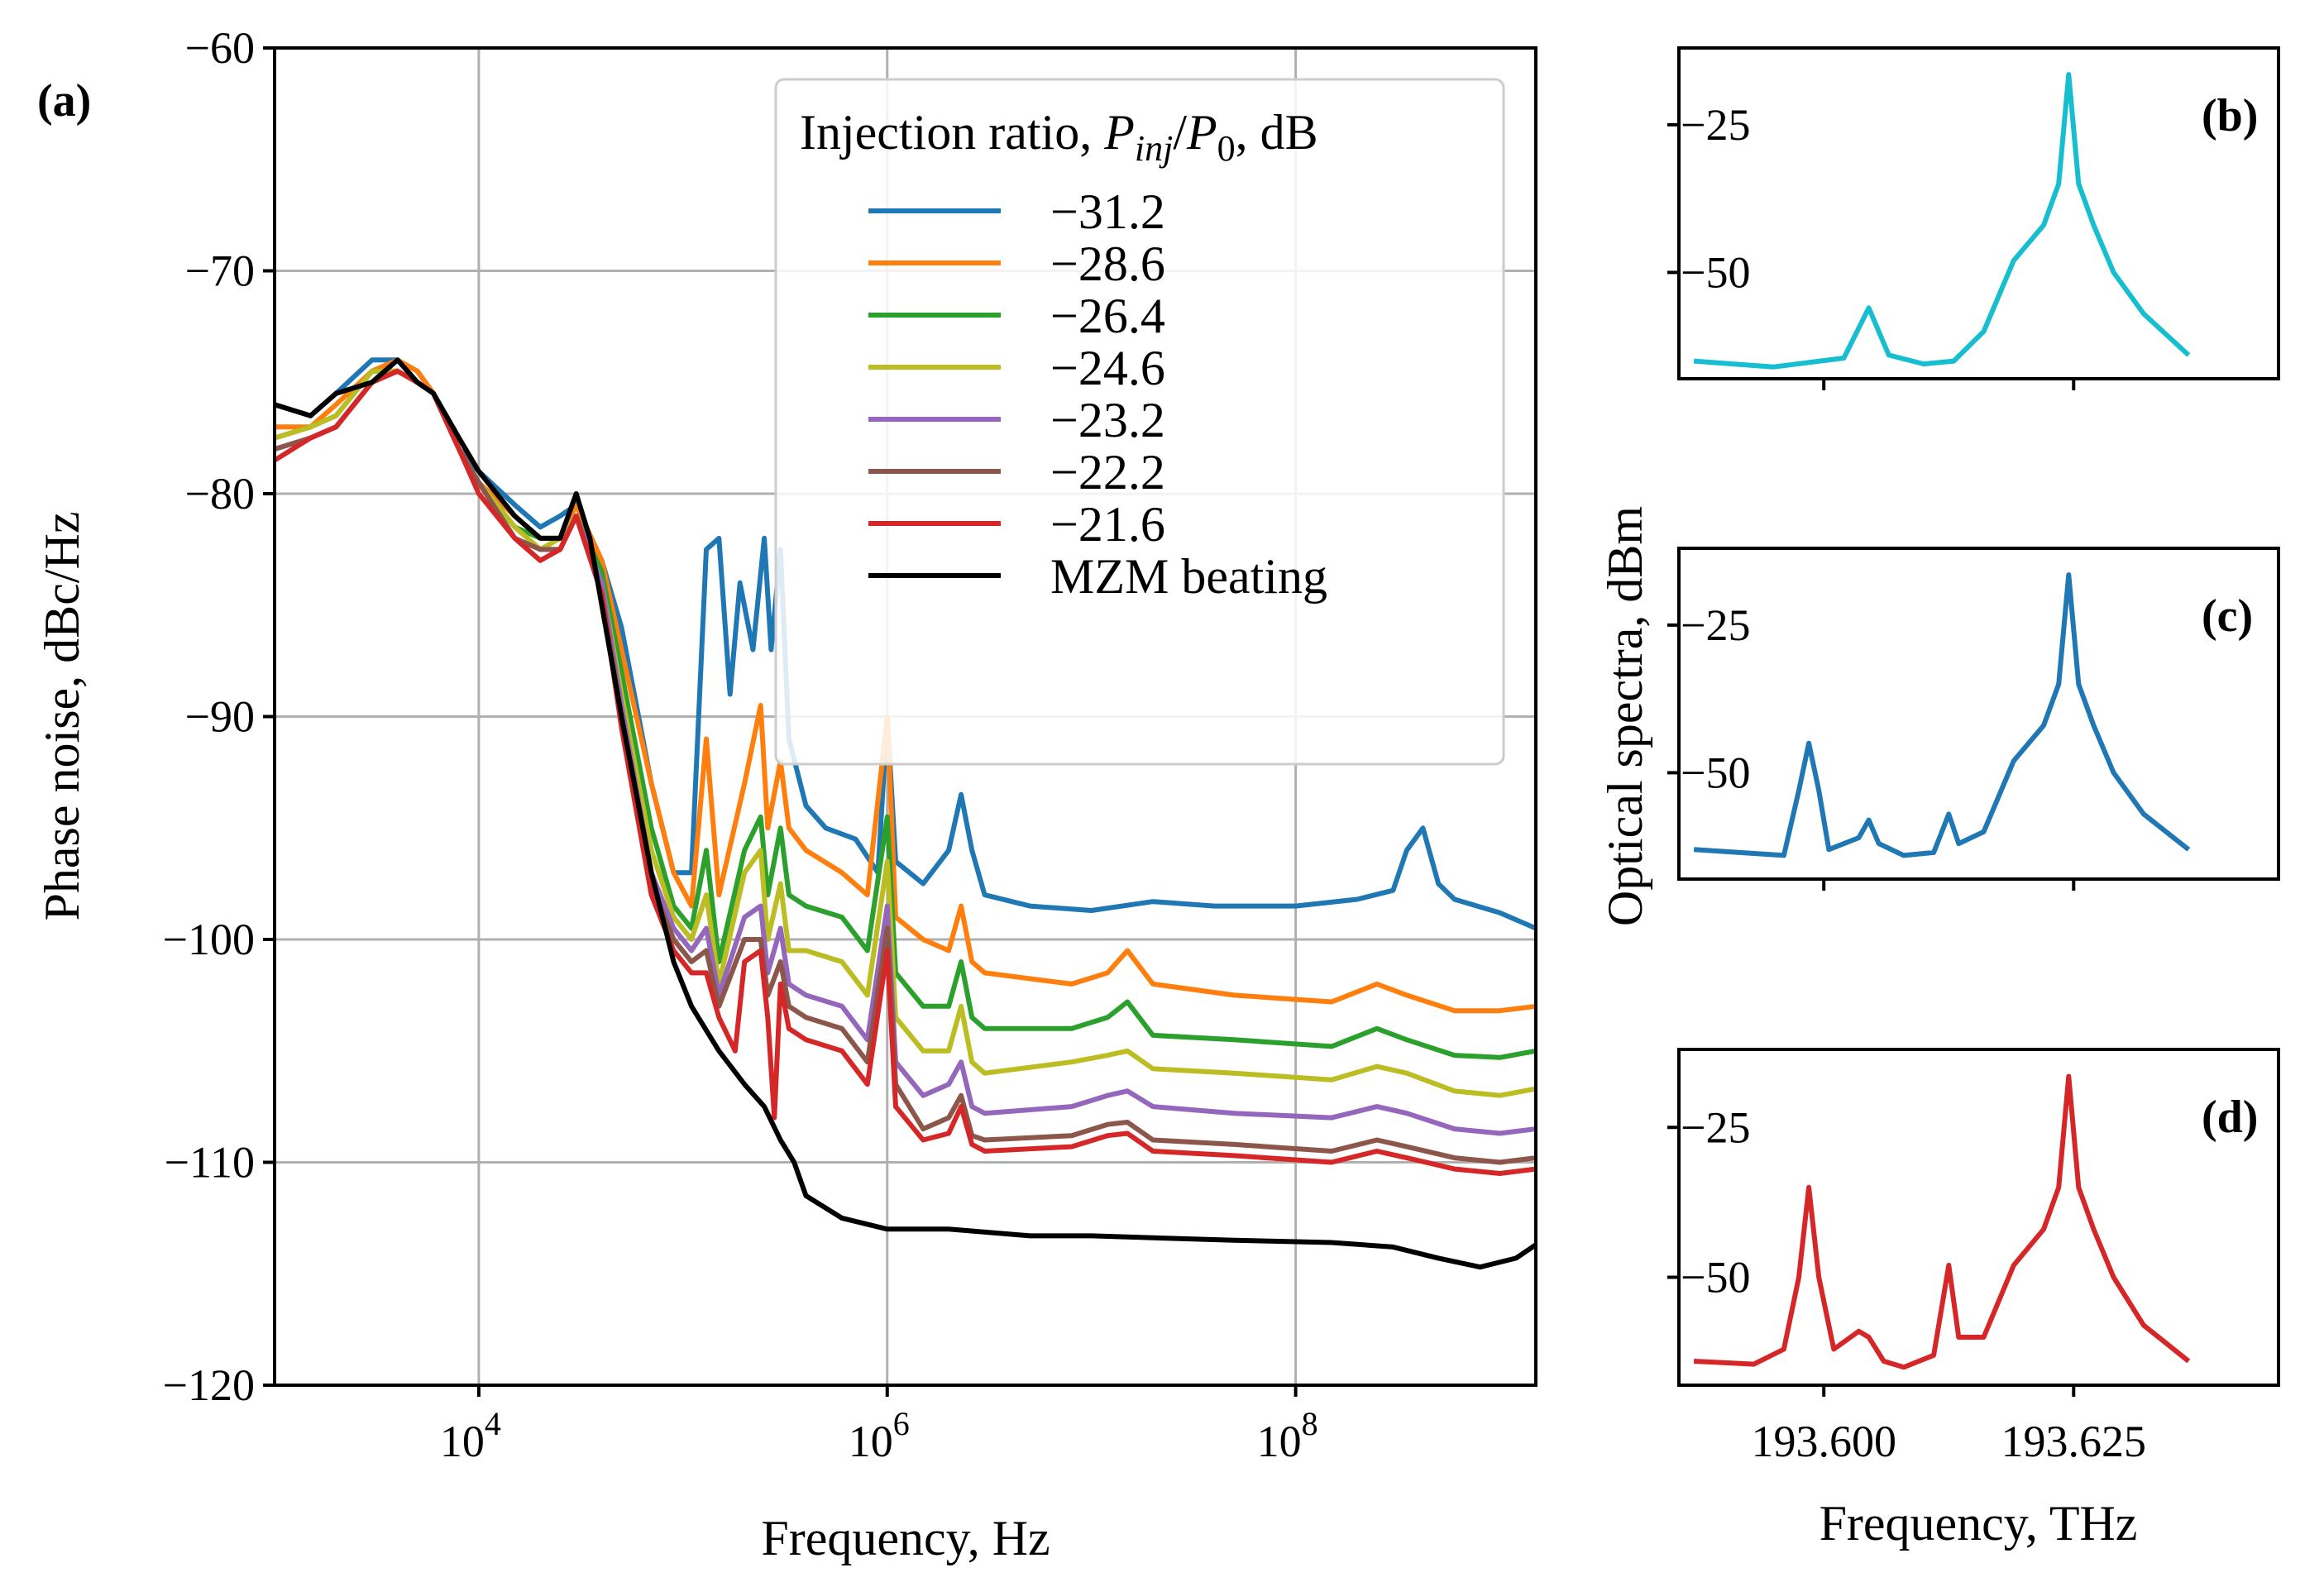 This screenshot has width=2324, height=1582. I want to click on a-ytick-label: −60, so click(220, 48).